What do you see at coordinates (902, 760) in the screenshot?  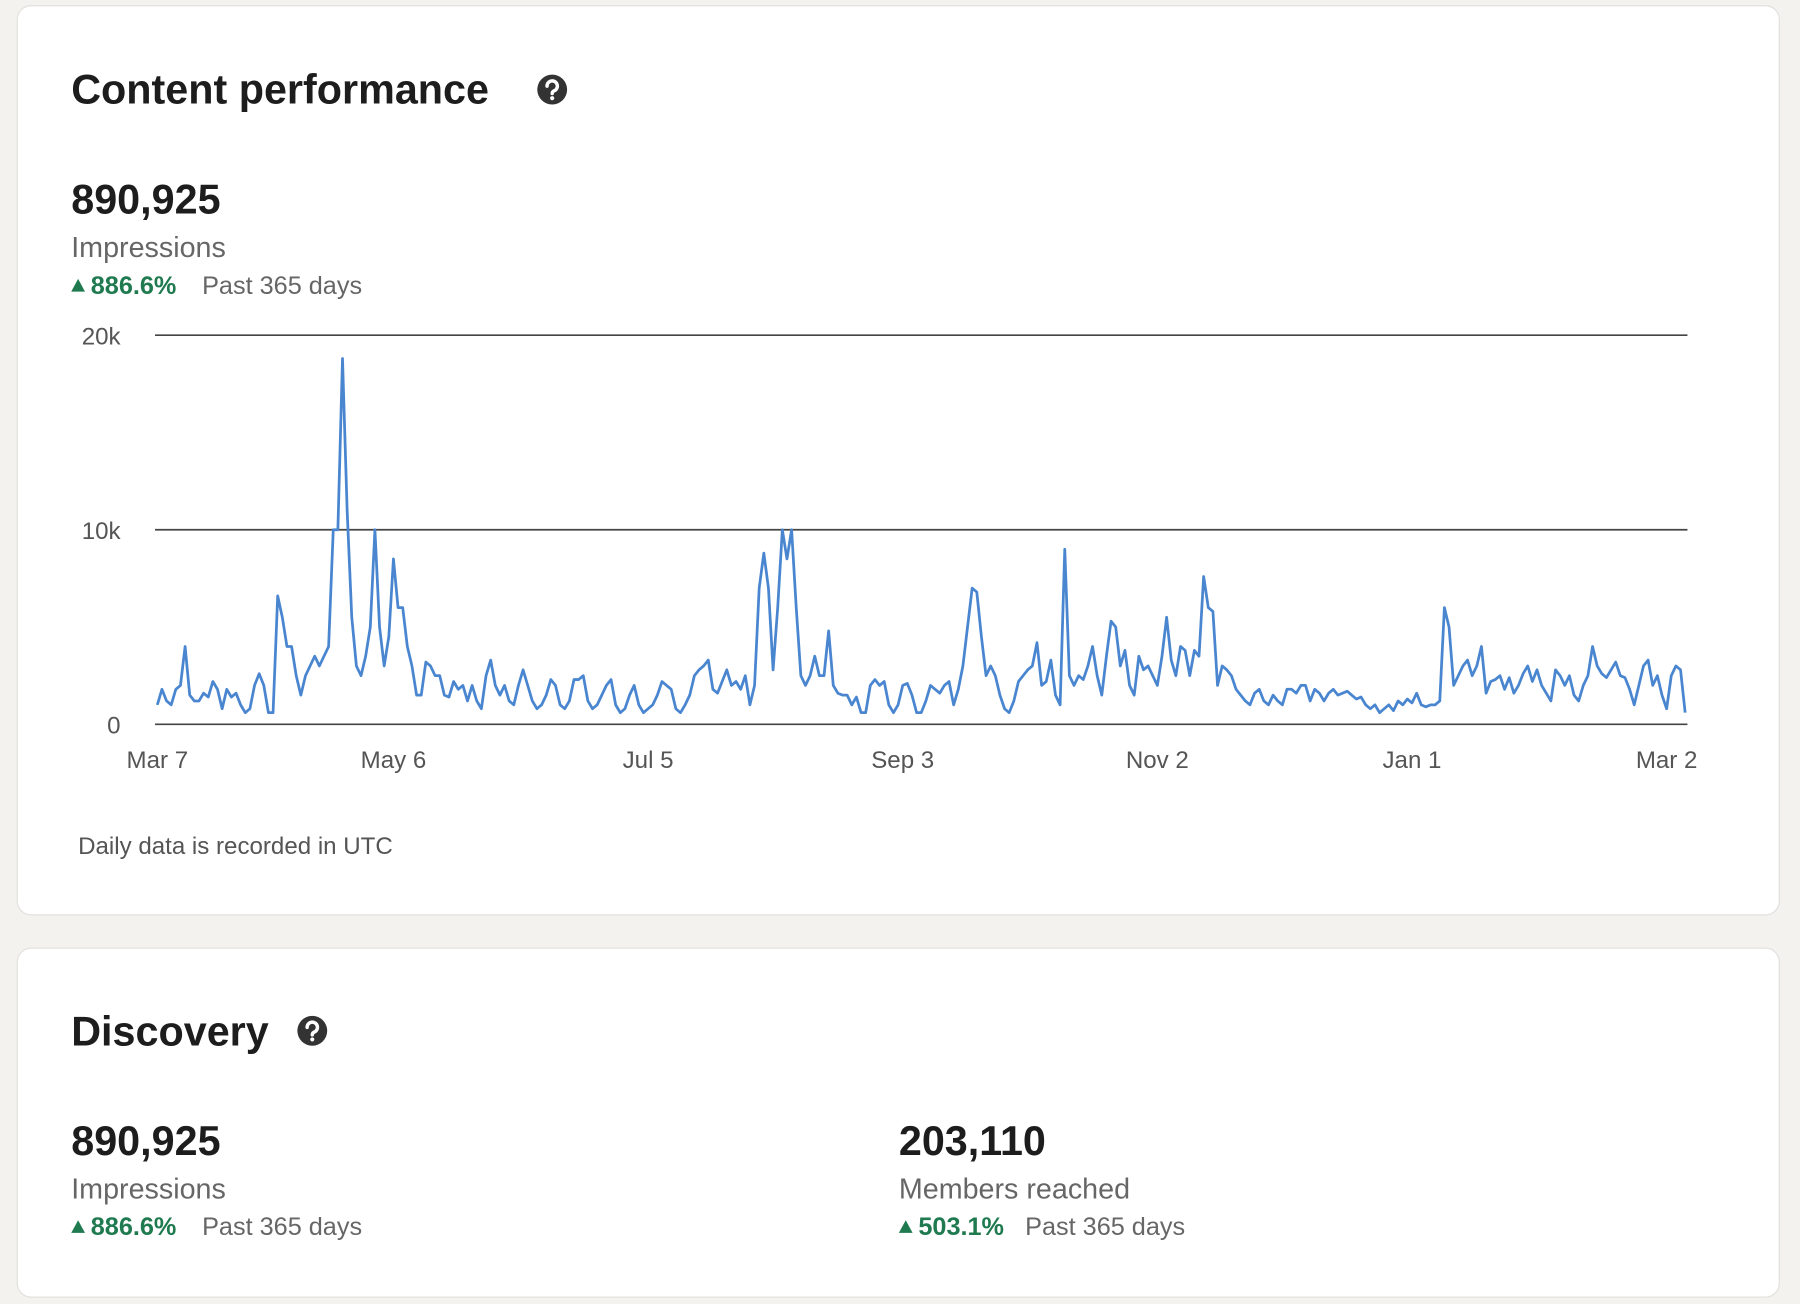 I see `x-tick-label: Sep 3` at bounding box center [902, 760].